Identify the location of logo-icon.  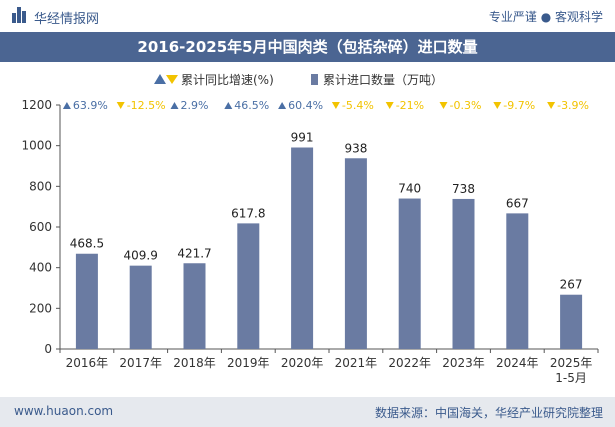
(19, 15).